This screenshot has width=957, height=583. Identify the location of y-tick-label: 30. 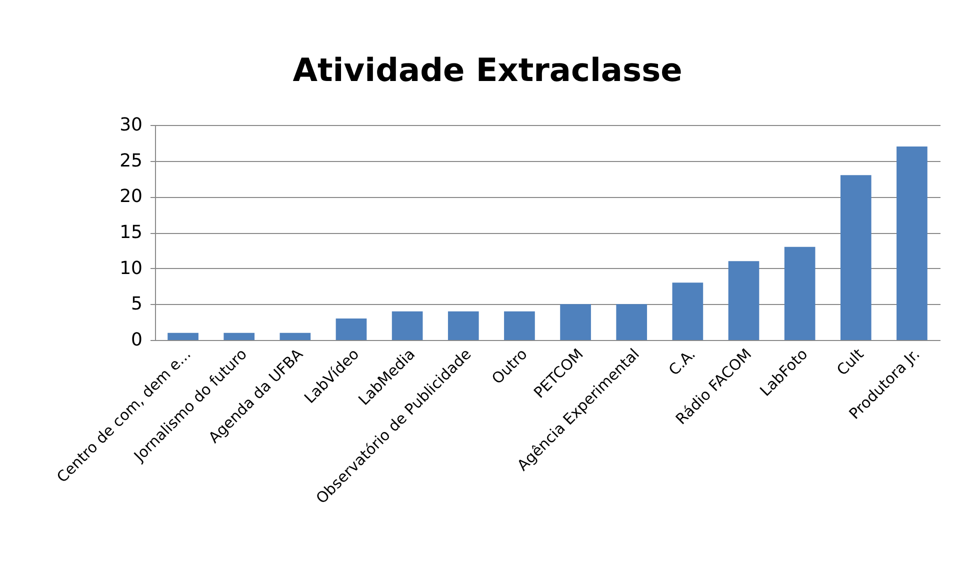
(131, 125).